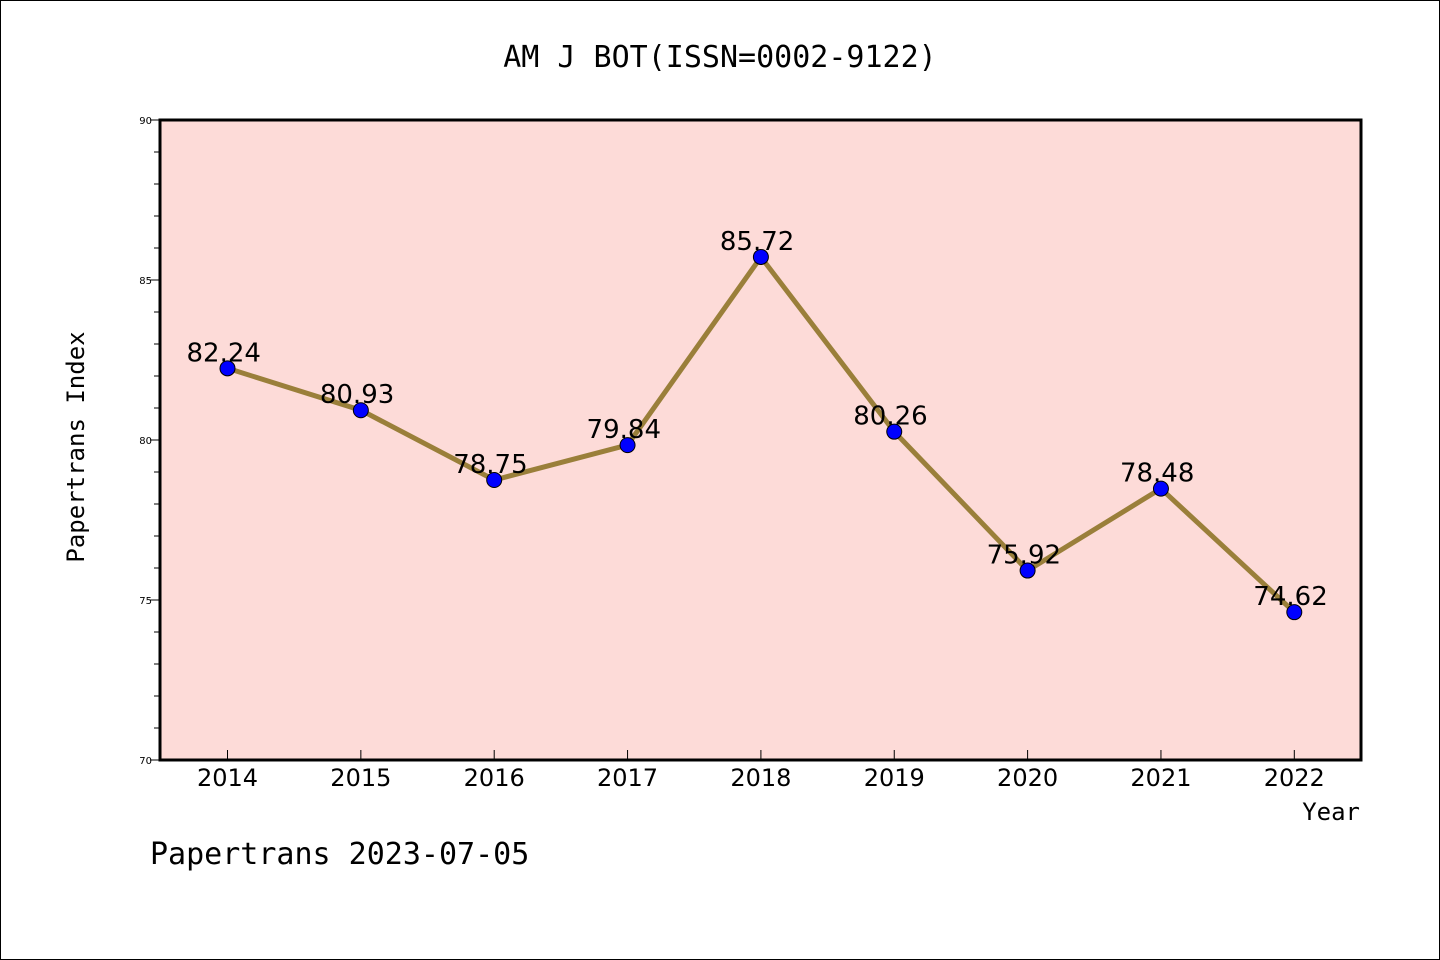  What do you see at coordinates (1024, 556) in the screenshot?
I see `data-label: 75.92` at bounding box center [1024, 556].